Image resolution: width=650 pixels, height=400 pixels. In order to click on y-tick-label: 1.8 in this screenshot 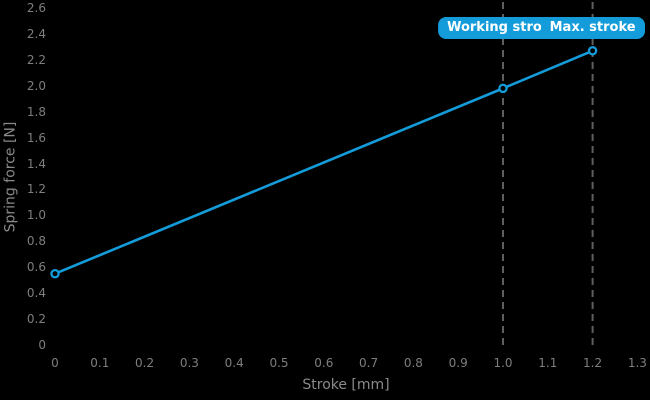, I will do `click(36, 111)`.